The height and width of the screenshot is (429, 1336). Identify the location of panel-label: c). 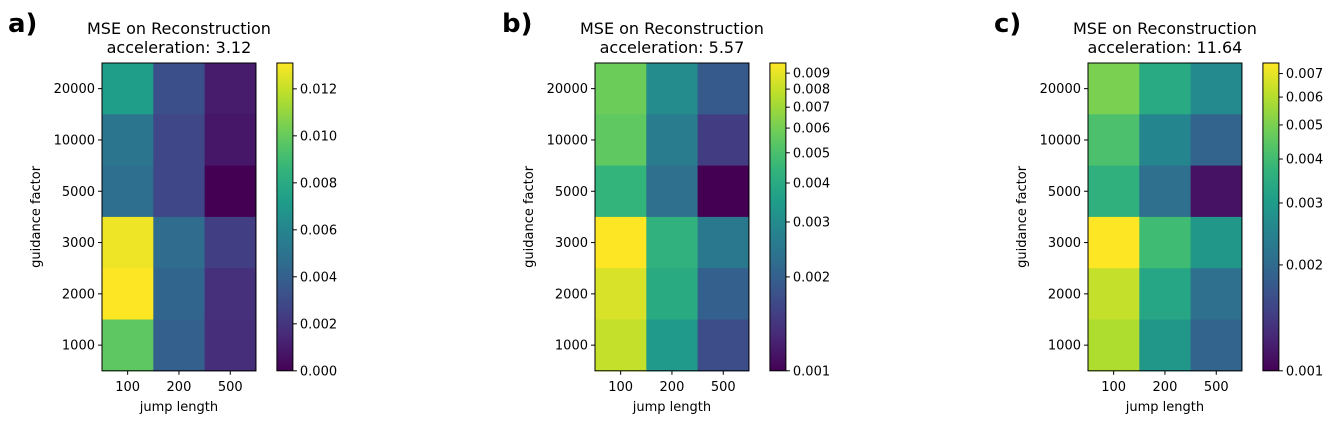
(1007, 24).